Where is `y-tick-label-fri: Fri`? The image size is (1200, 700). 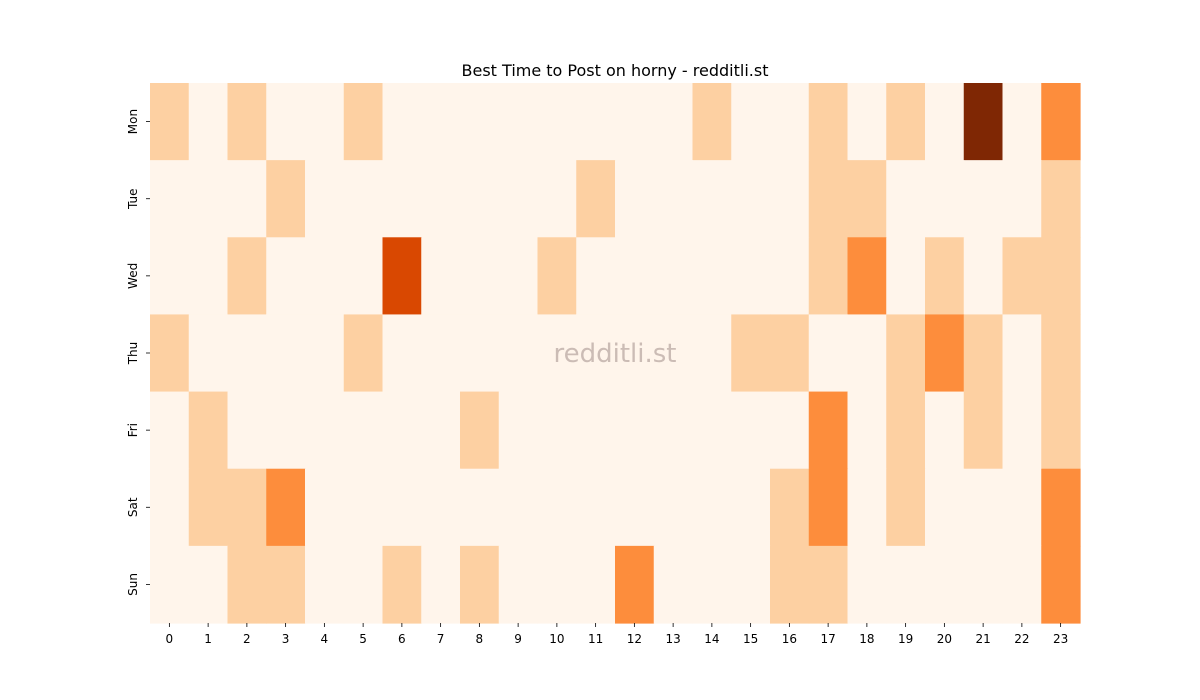
y-tick-label-fri: Fri is located at coordinates (133, 430).